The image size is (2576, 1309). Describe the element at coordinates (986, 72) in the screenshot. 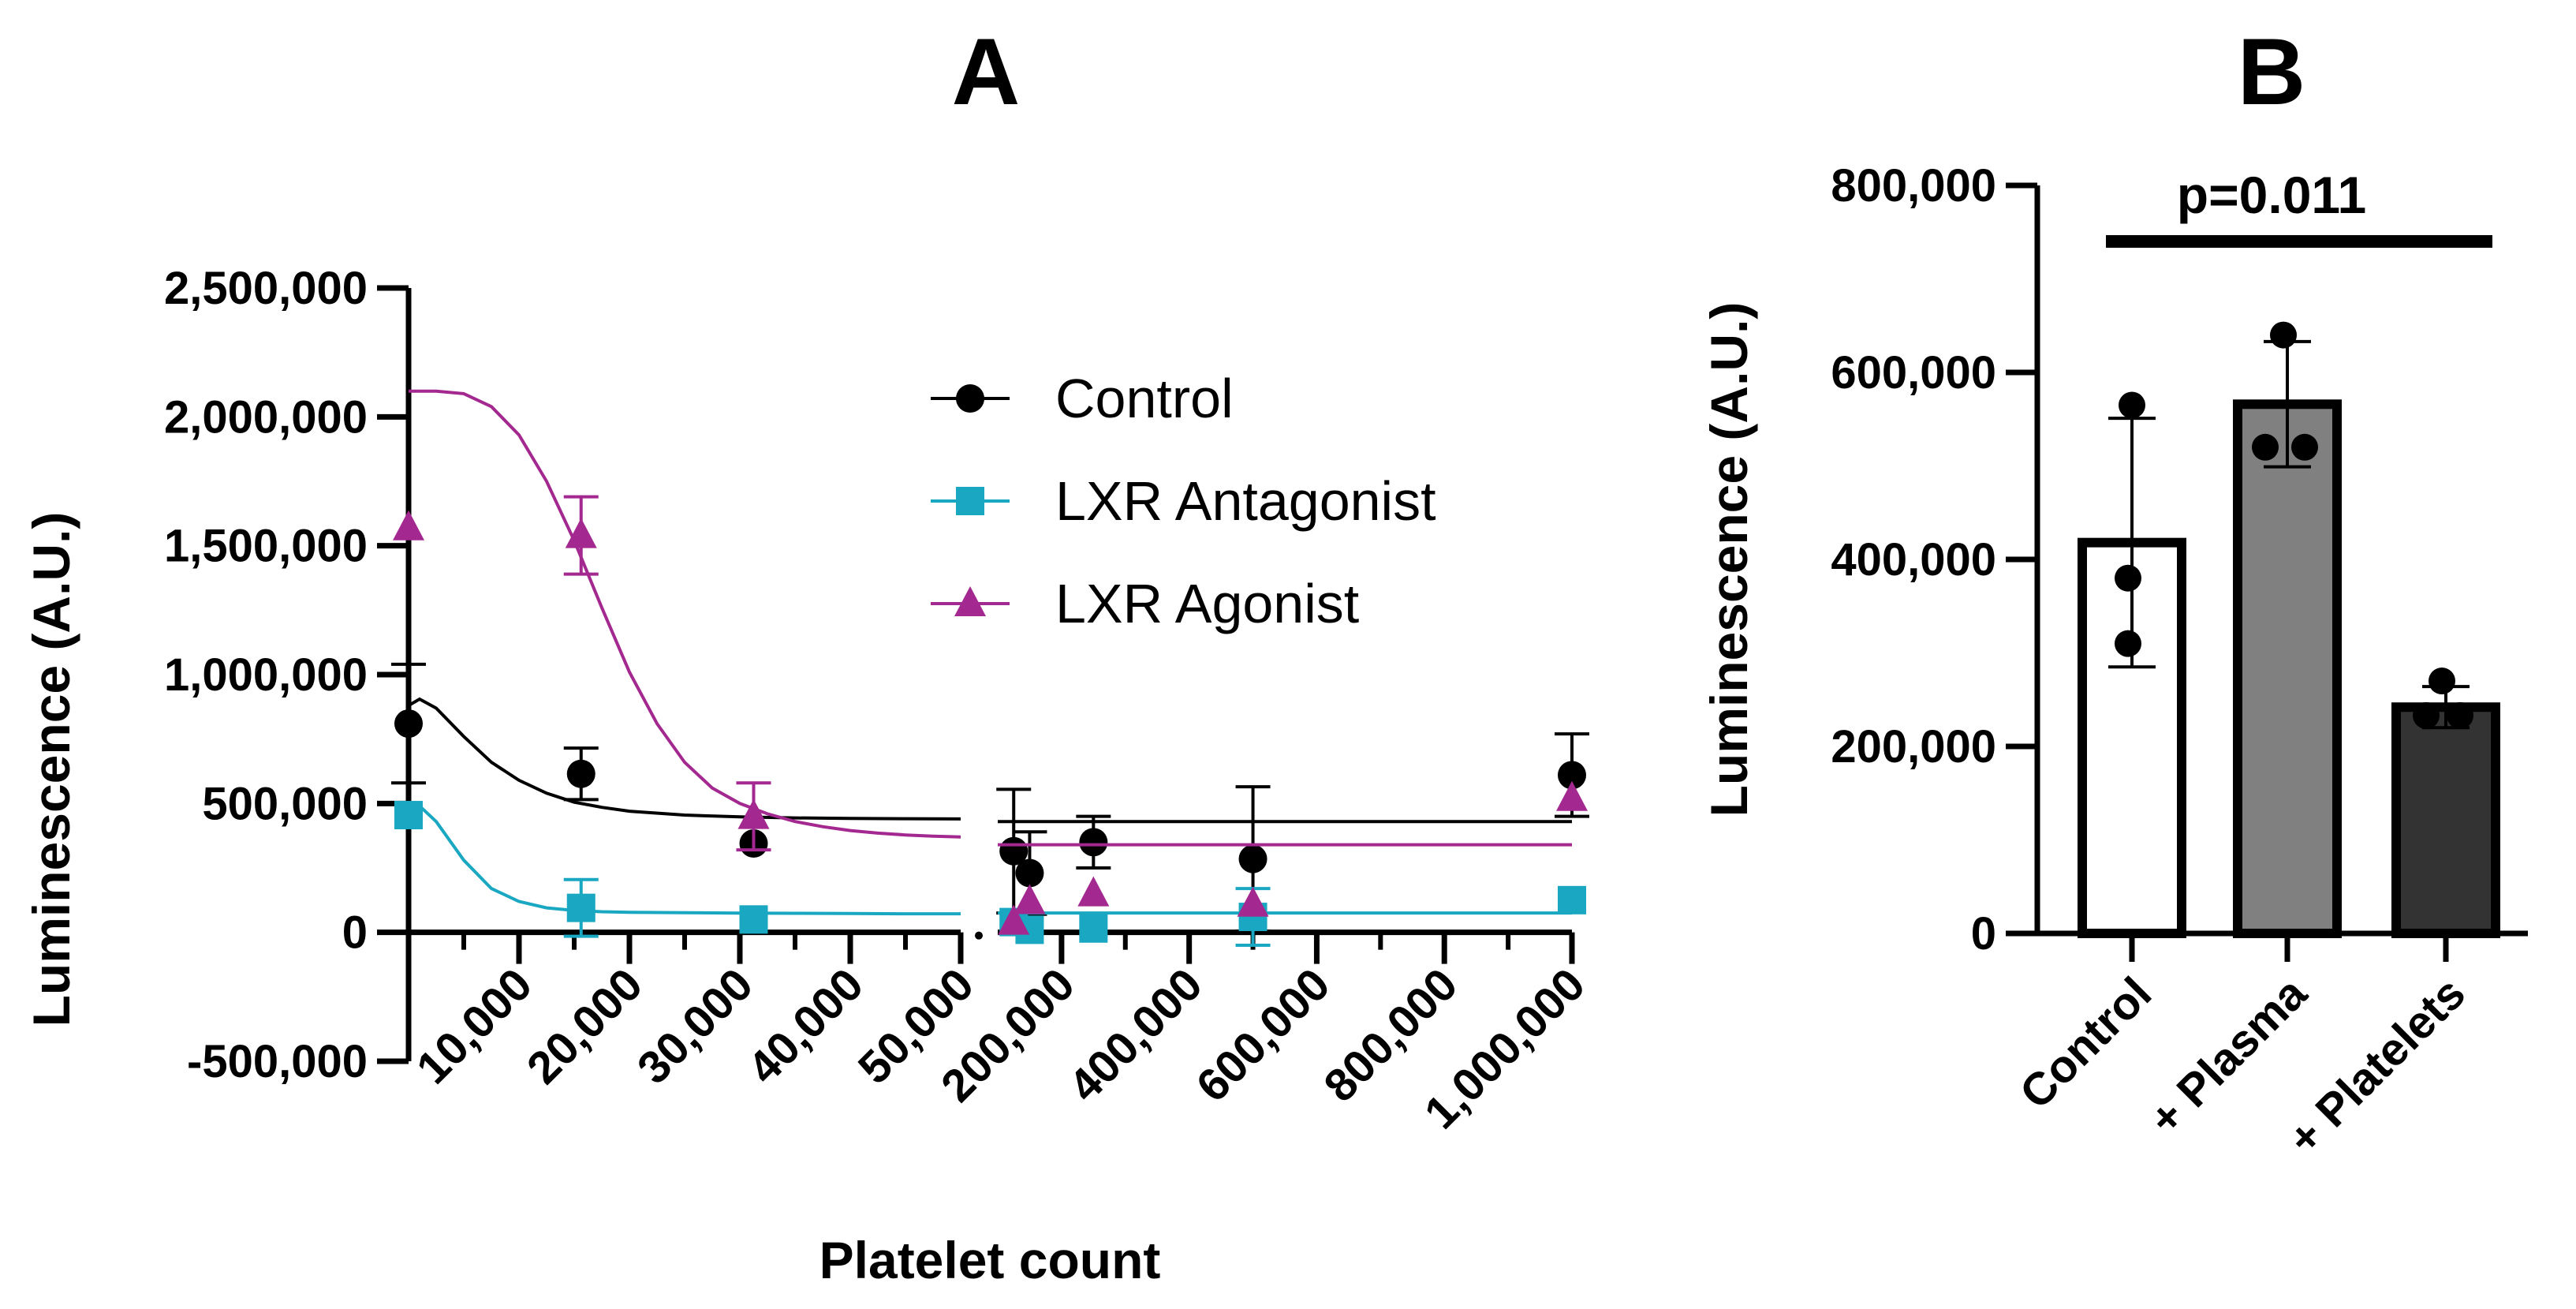

I see `panel-label-a: A` at that location.